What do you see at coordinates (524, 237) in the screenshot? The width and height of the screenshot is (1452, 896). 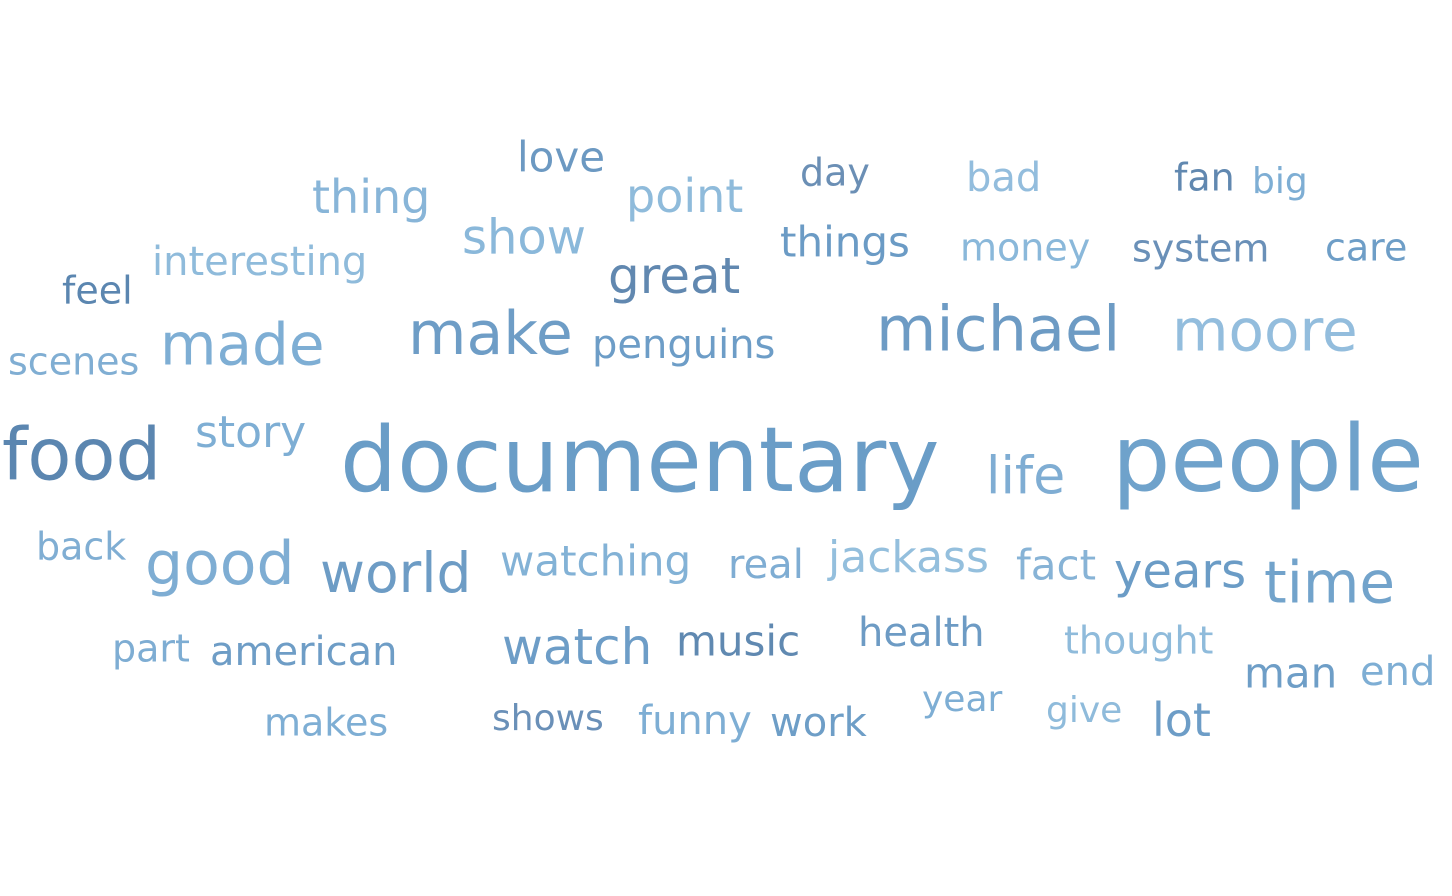 I see `word-show: show` at bounding box center [524, 237].